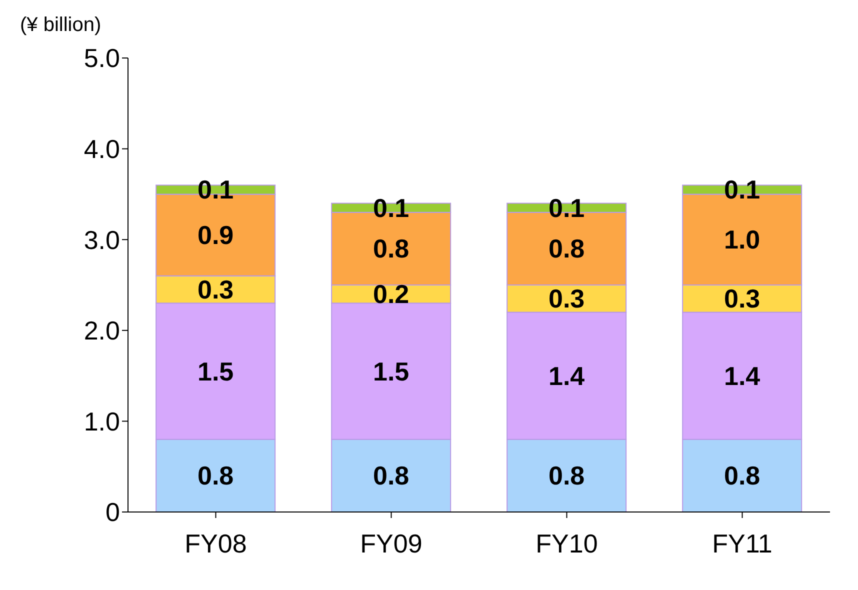 This screenshot has width=858, height=590. I want to click on x-tick-label: FY09, so click(391, 543).